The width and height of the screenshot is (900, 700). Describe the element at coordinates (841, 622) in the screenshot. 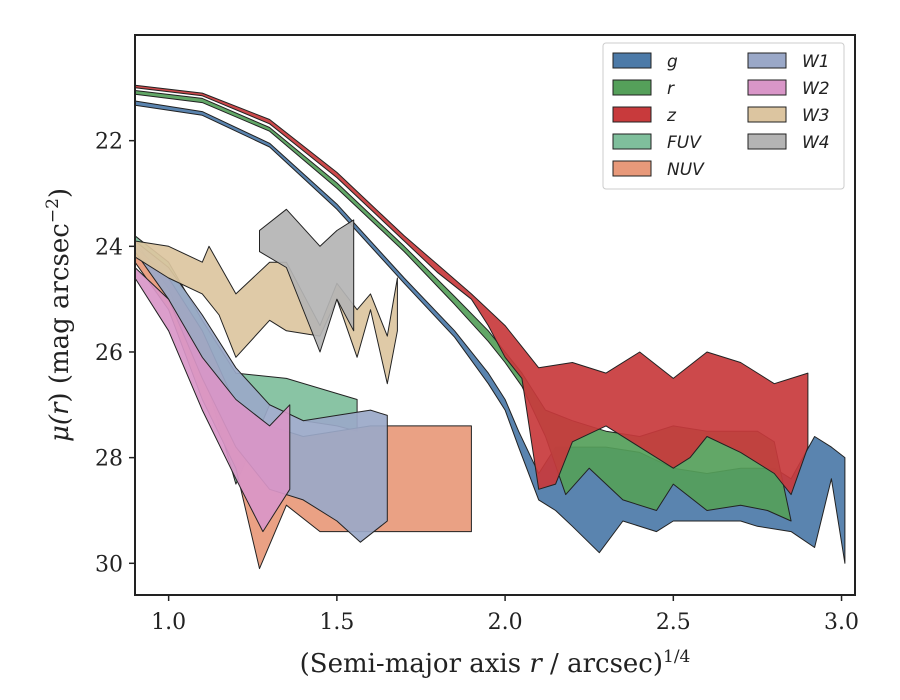

I see `x-tick-label: 3.0` at that location.